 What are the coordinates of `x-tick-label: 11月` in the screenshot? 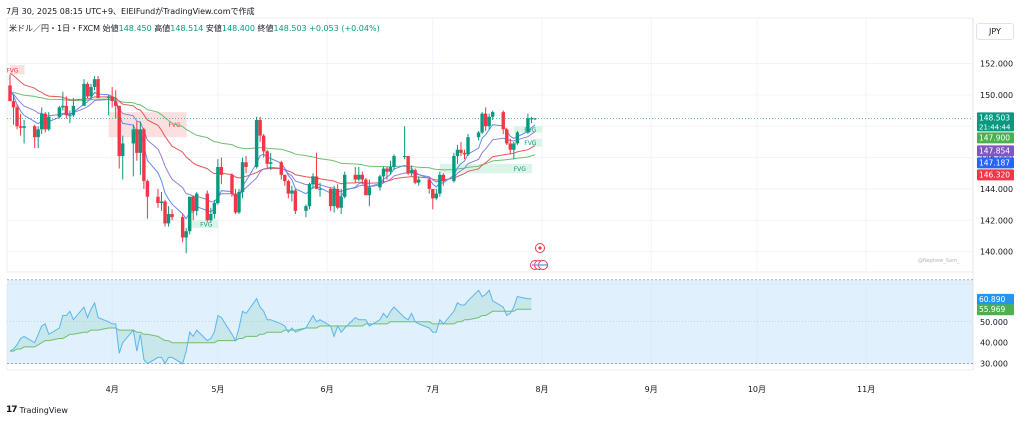 It's located at (866, 389).